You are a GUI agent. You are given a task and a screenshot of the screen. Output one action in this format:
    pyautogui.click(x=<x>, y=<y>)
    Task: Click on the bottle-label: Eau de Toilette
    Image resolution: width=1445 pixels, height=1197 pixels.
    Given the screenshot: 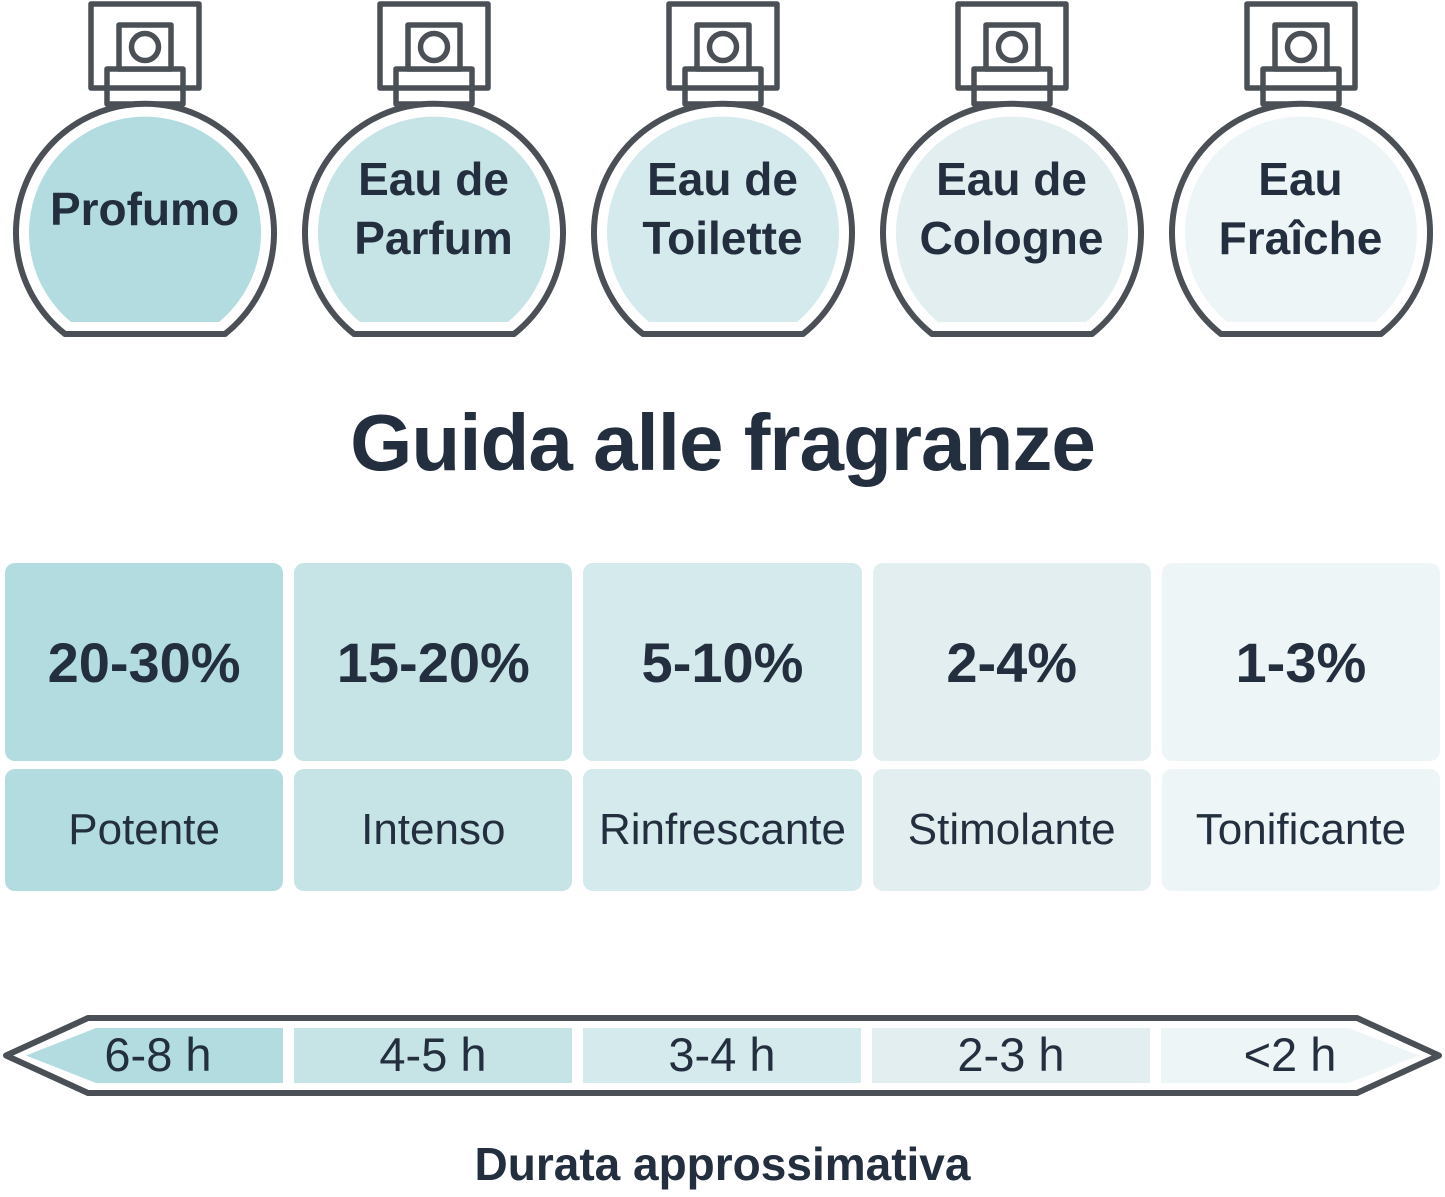 What is the action you would take?
    pyautogui.click(x=722, y=208)
    